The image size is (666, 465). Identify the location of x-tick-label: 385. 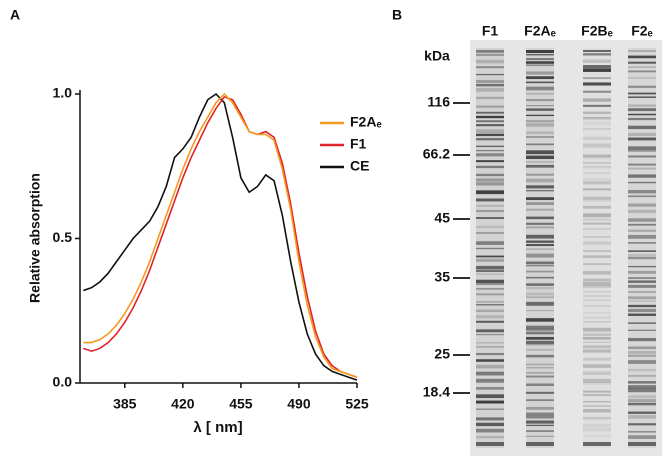
(125, 404).